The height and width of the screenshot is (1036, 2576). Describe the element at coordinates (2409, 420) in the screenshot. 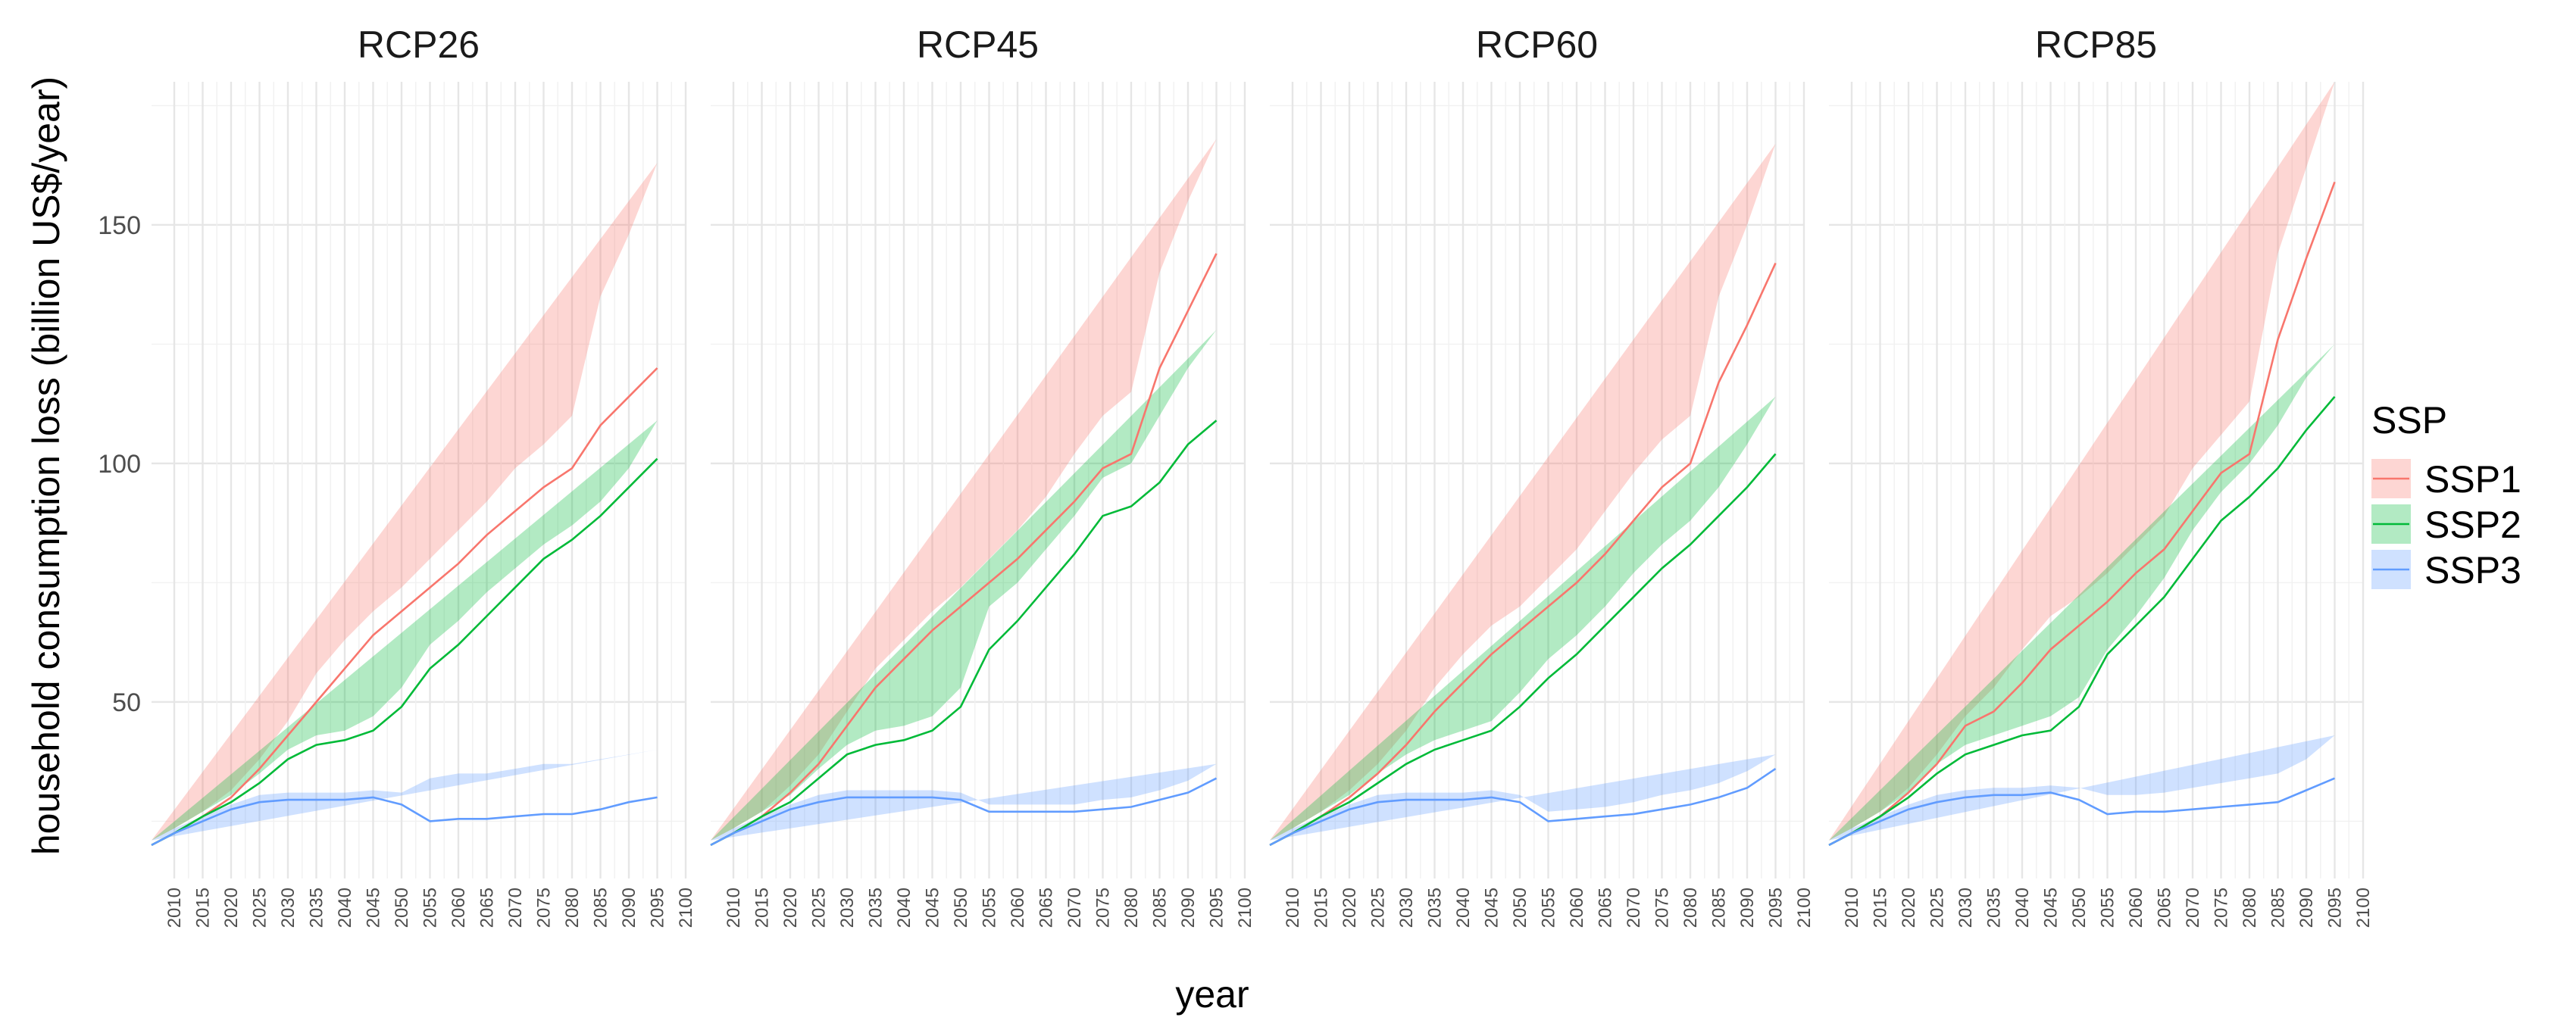

I see `legend-title: SSP` at that location.